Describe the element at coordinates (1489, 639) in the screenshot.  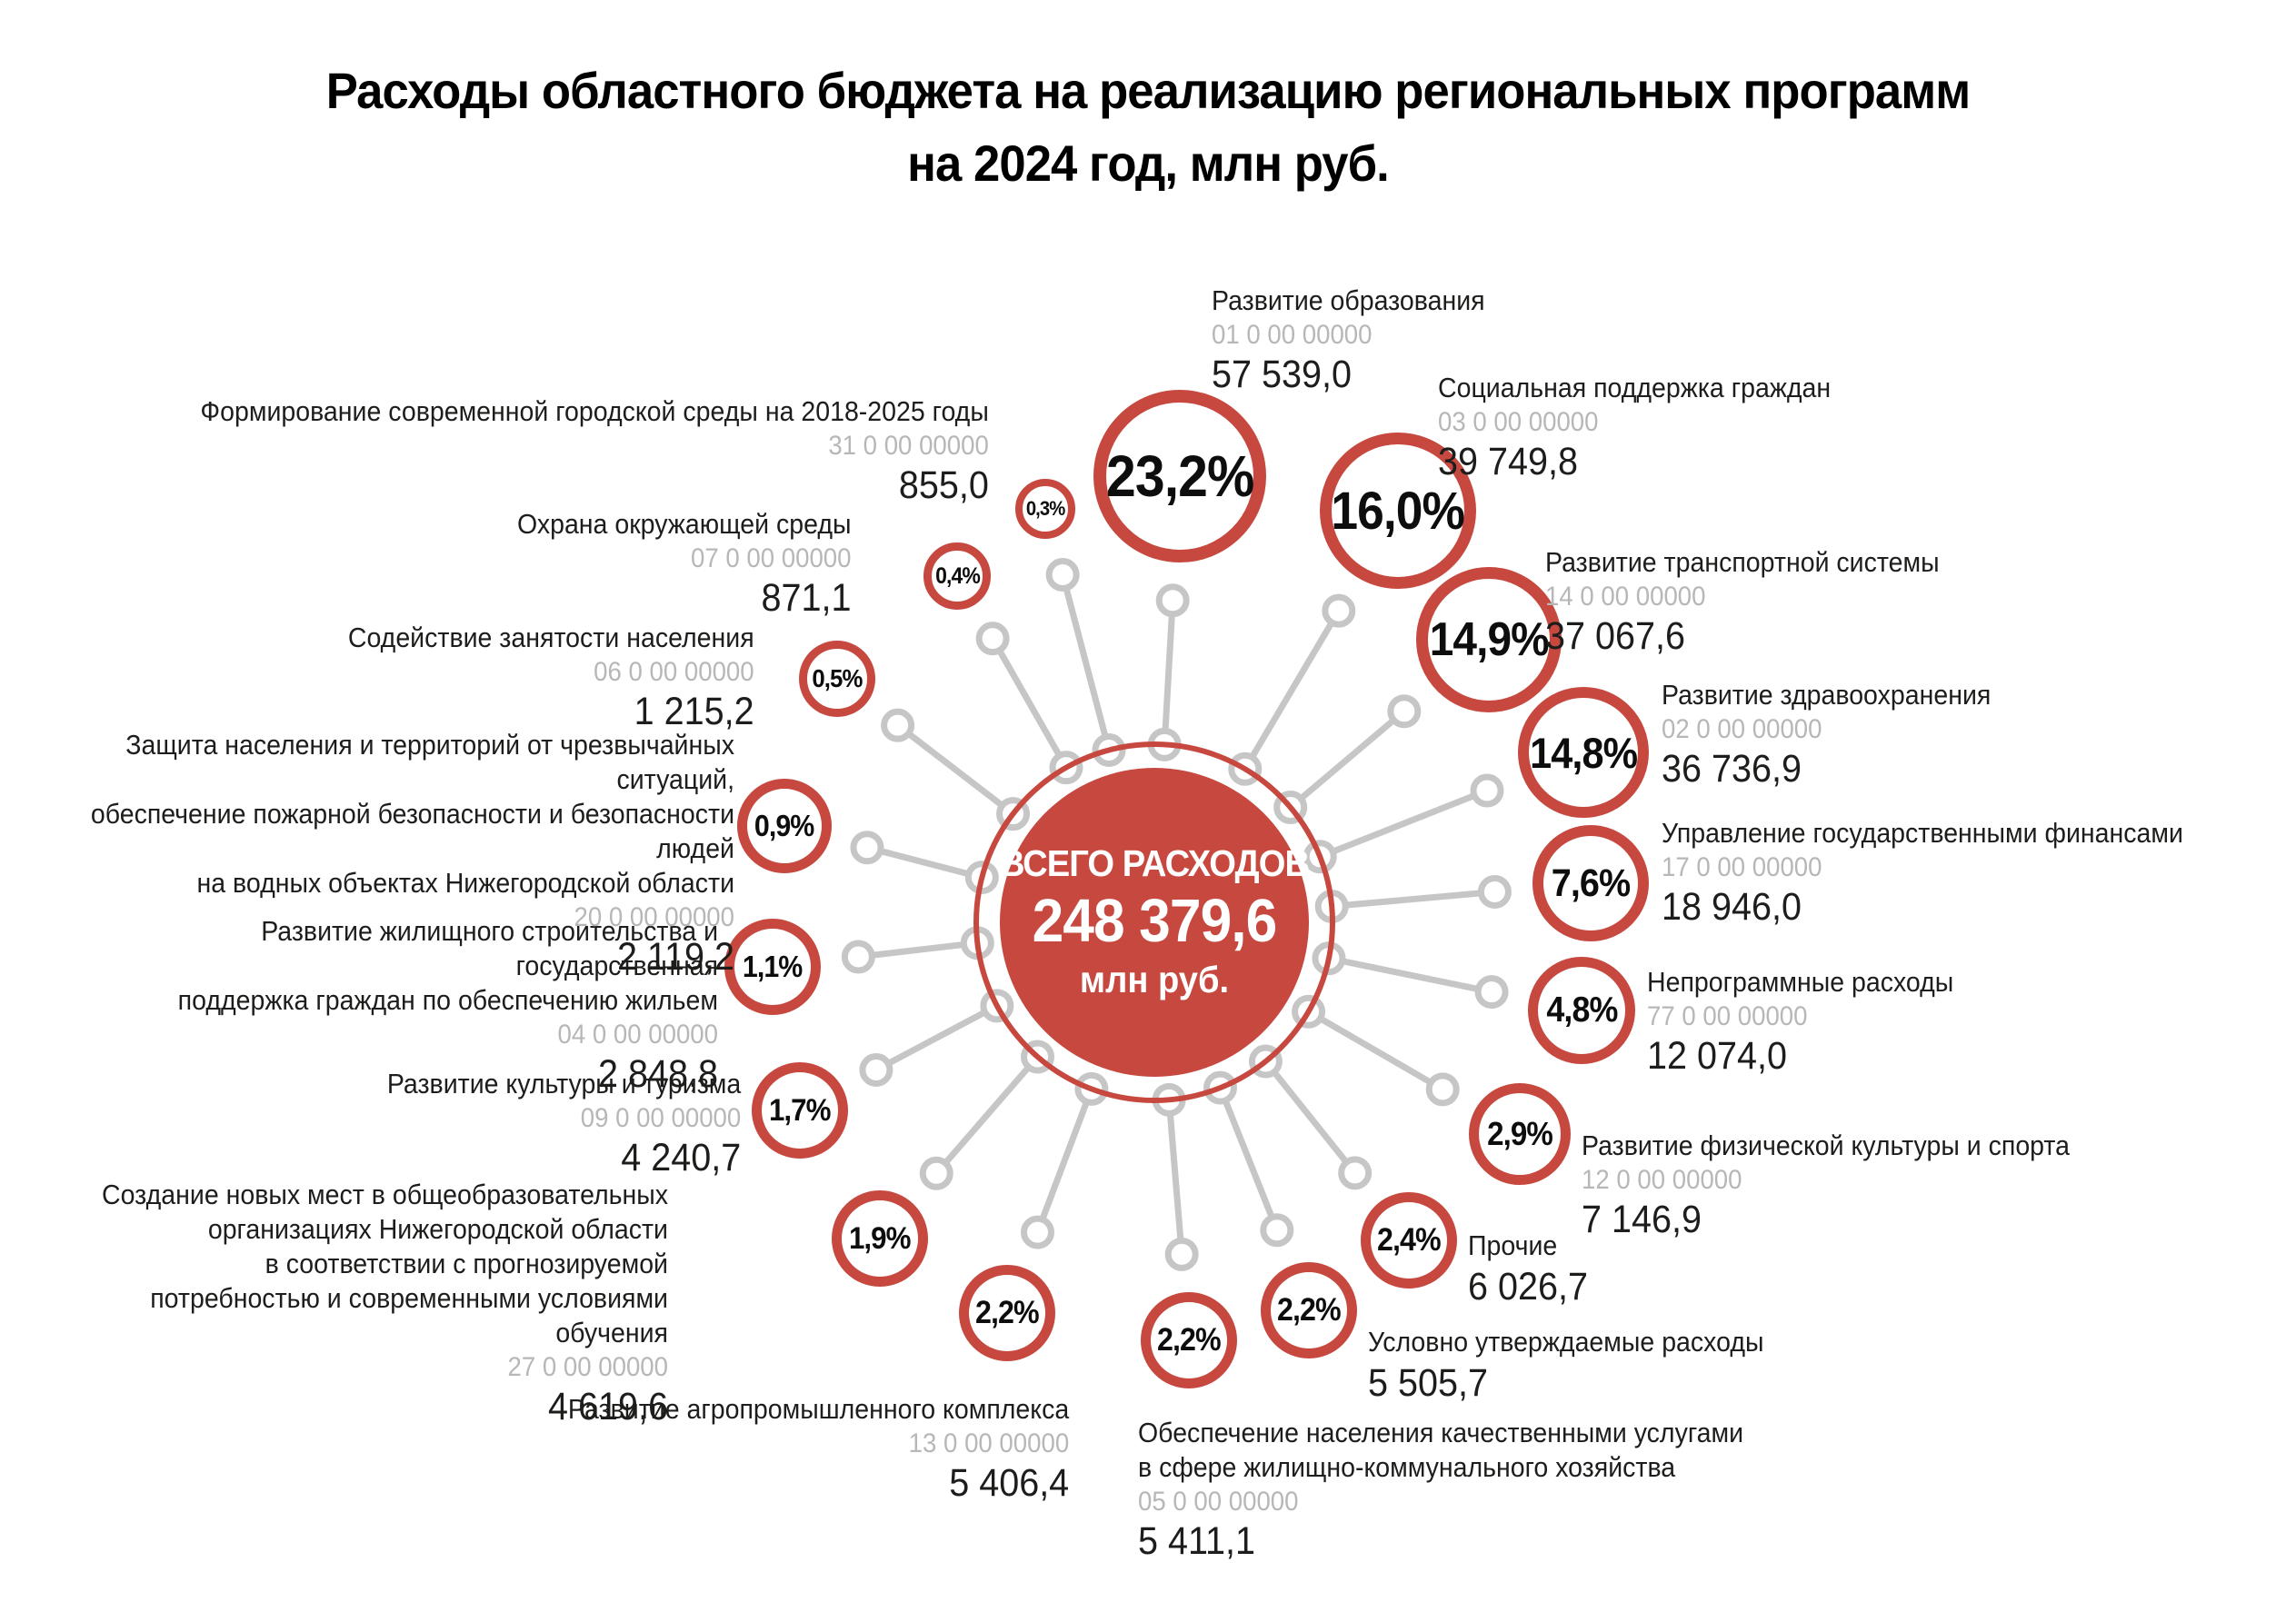
I see `percent-value: 14,9%` at that location.